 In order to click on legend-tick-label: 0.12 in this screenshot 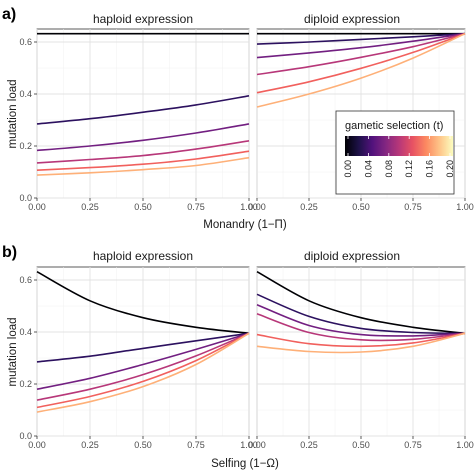, I will do `click(409, 169)`.